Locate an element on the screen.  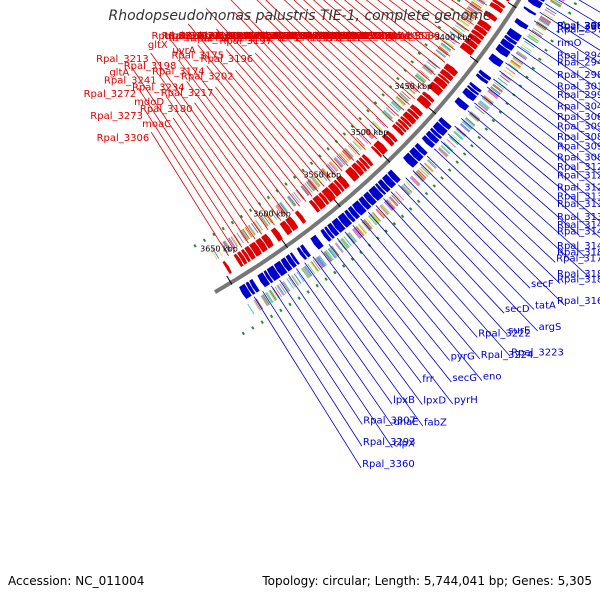
reverse-gene-label: Rpal_3175 is located at coordinates (197, 55).